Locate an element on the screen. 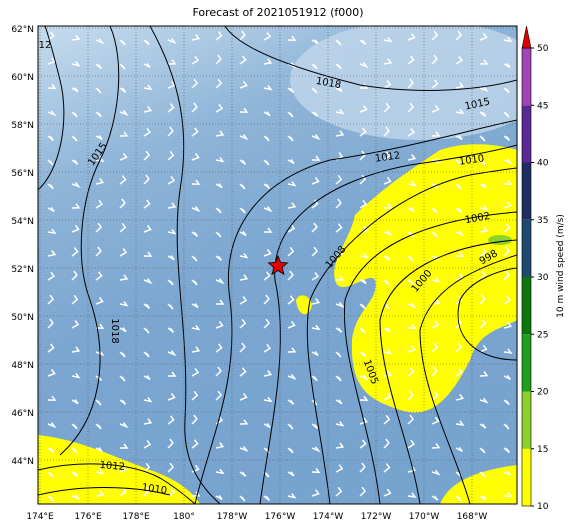 This screenshot has width=576, height=529. contour-label: 1002 is located at coordinates (477, 218).